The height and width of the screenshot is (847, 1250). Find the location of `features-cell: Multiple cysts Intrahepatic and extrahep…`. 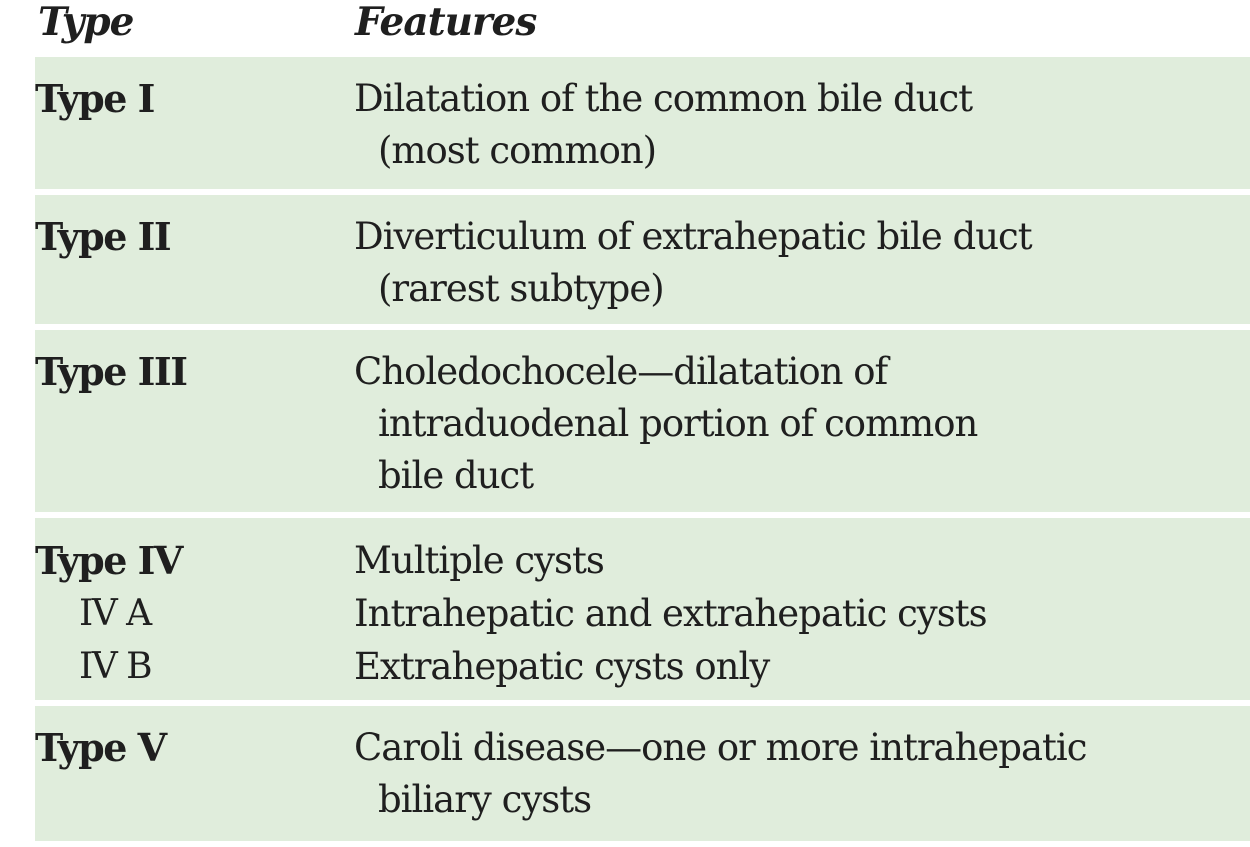

features-cell: Multiple cysts Intrahepatic and extrahep… is located at coordinates (799, 613).